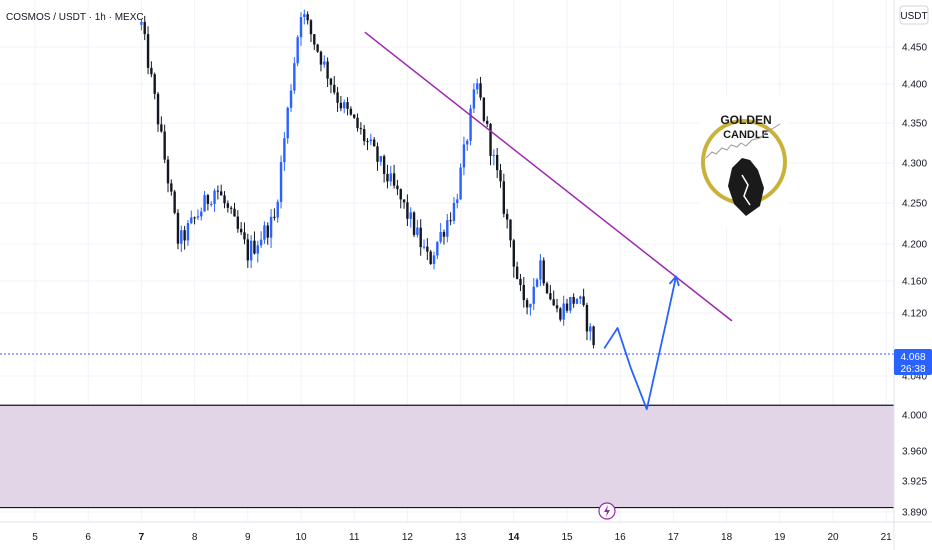  Describe the element at coordinates (301, 537) in the screenshot. I see `time-tick-label: 10` at that location.